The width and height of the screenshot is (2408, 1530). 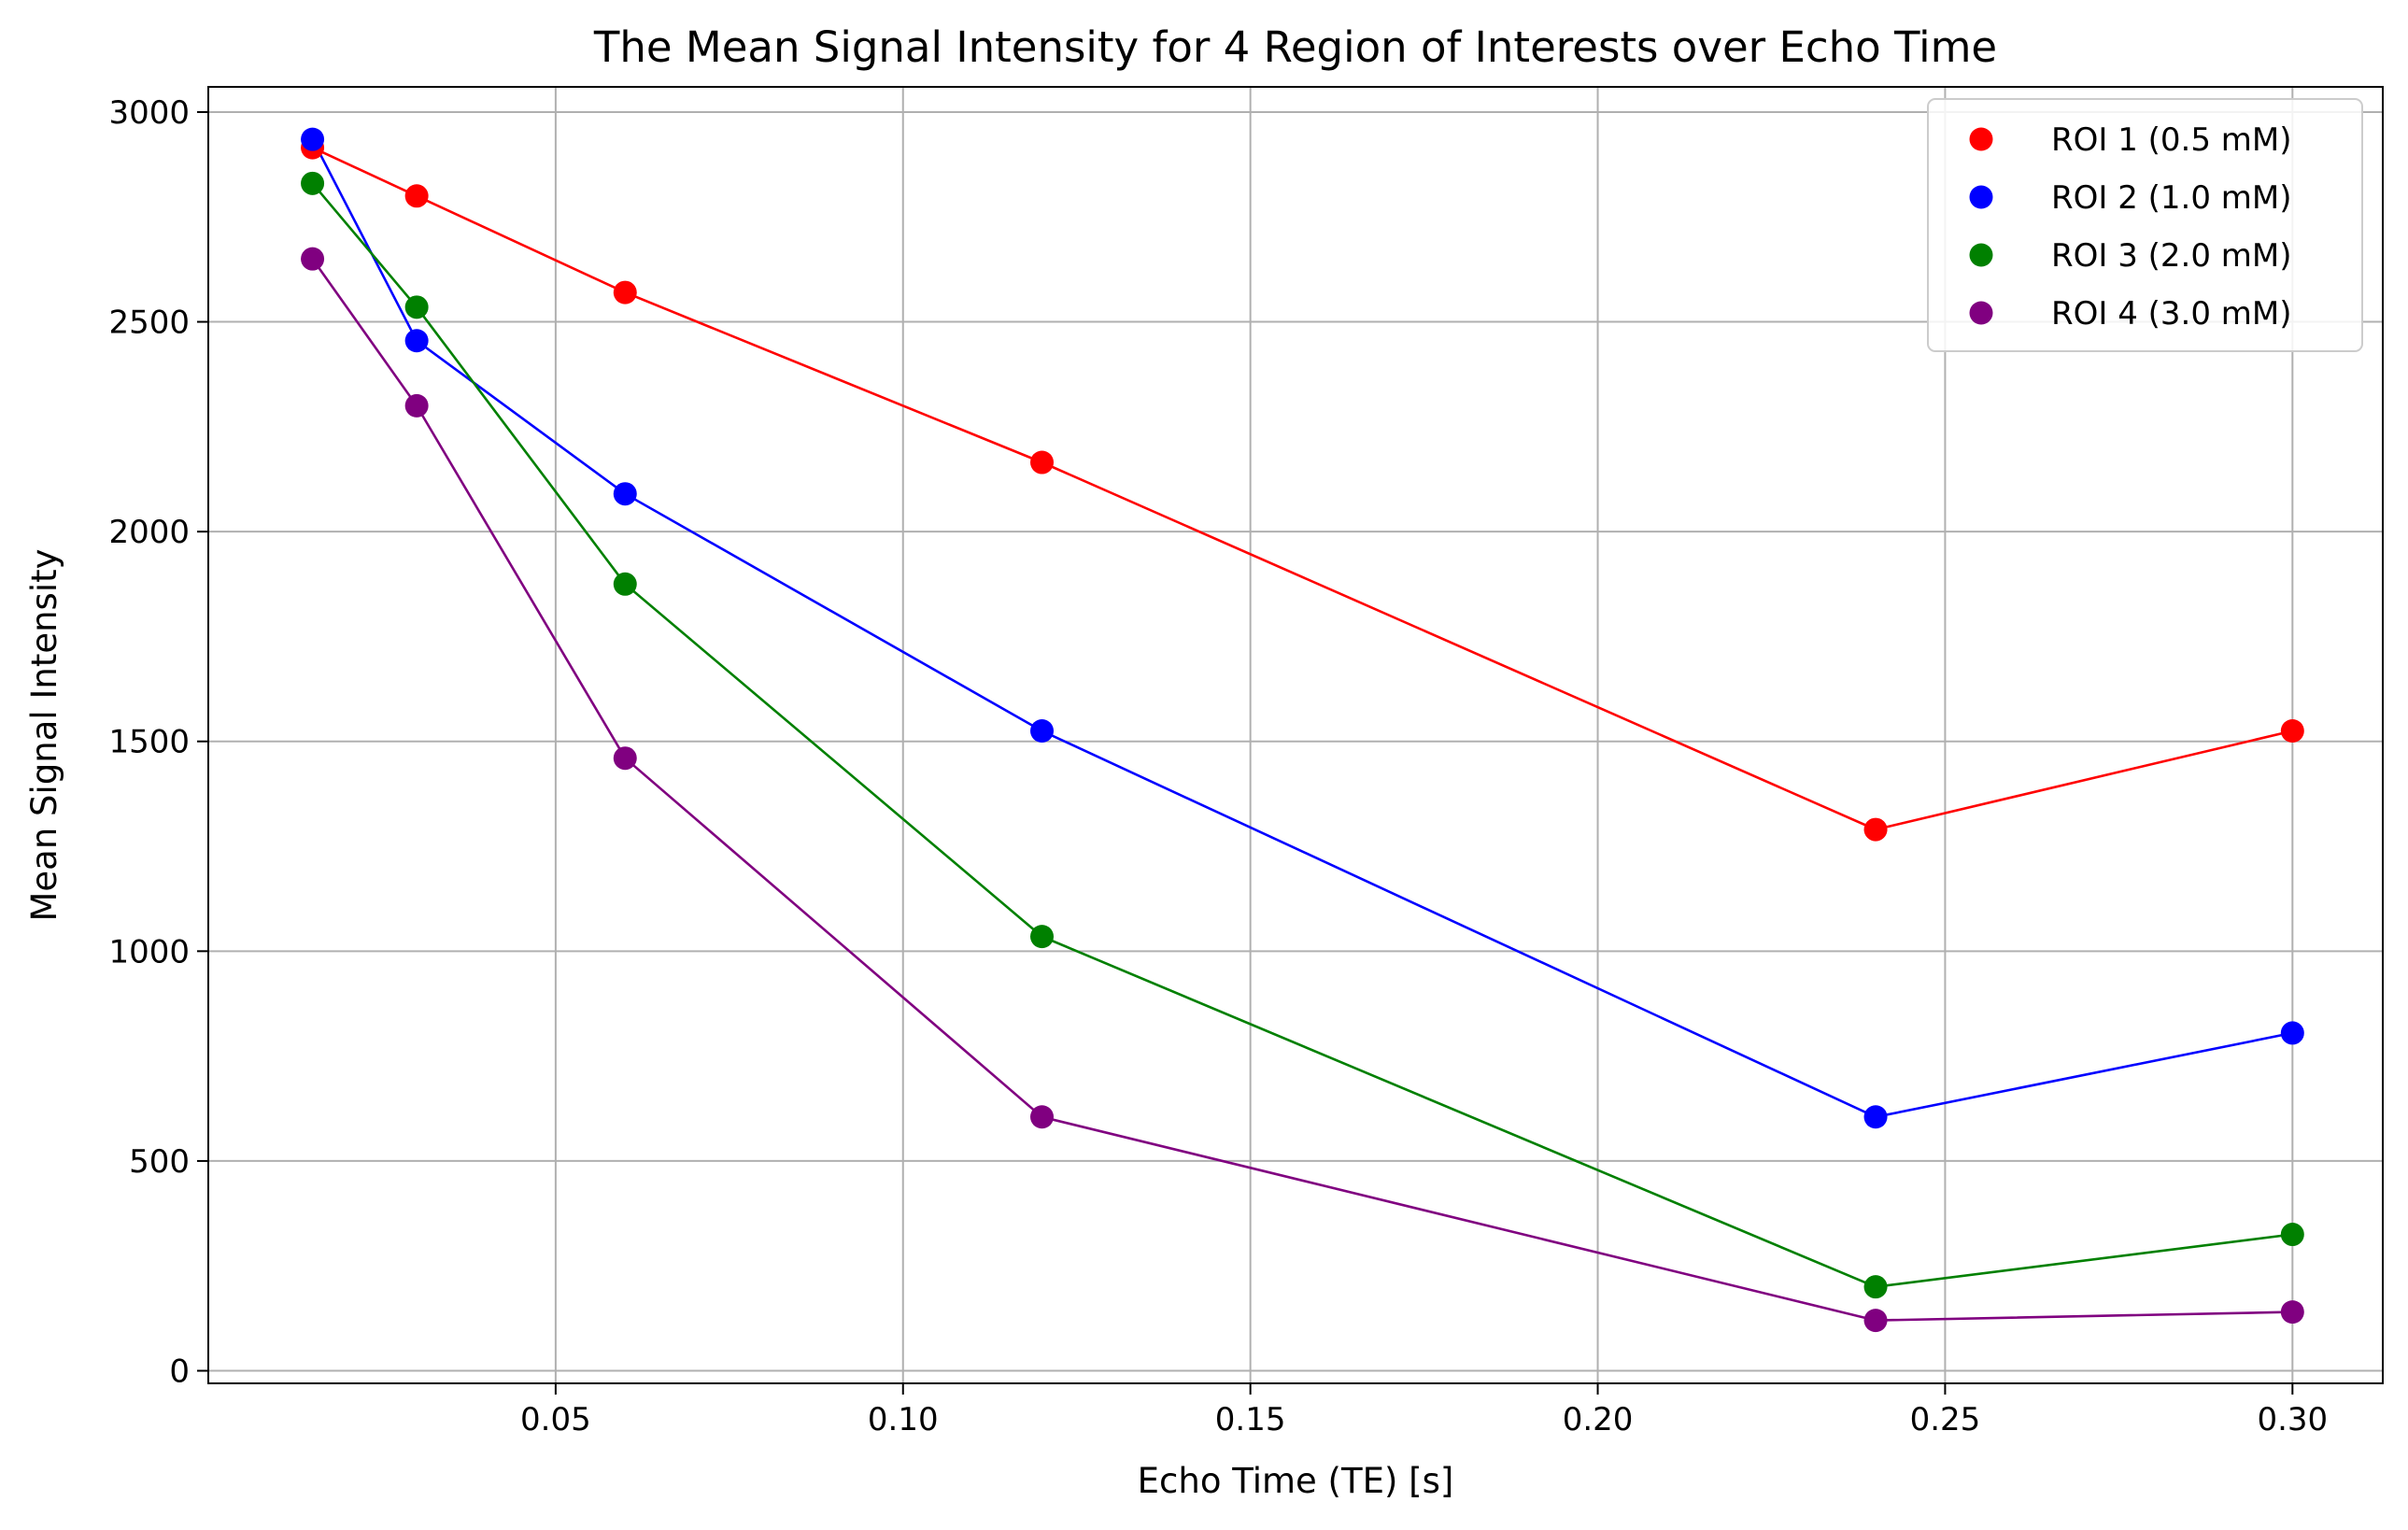 I want to click on y-axis: 0 500 1000 1500 2000 2500 3000, so click(x=158, y=742).